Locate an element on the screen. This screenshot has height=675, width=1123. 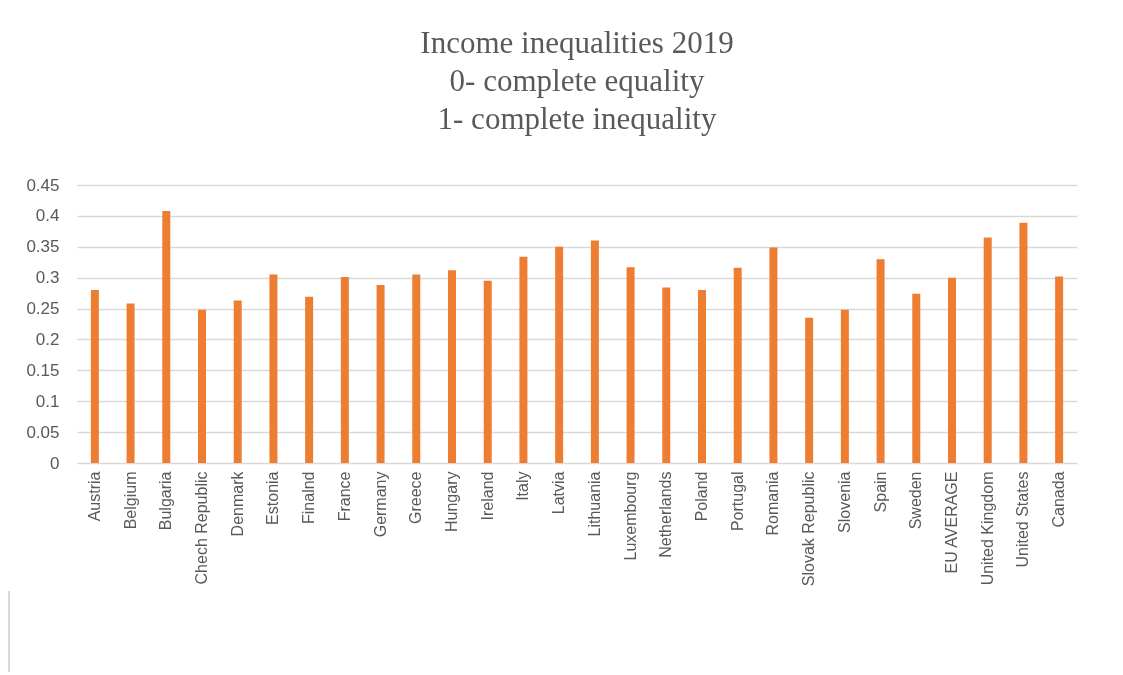
x-tick-label: Spain is located at coordinates (880, 492).